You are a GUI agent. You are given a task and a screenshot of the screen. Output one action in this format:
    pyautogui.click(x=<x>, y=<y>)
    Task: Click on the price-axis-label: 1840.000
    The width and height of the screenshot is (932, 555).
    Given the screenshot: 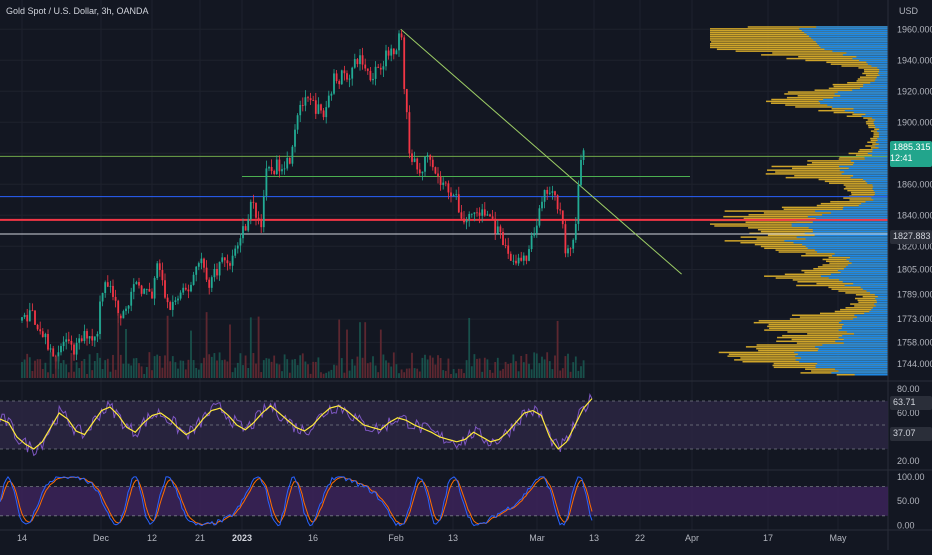 What is the action you would take?
    pyautogui.click(x=914, y=215)
    